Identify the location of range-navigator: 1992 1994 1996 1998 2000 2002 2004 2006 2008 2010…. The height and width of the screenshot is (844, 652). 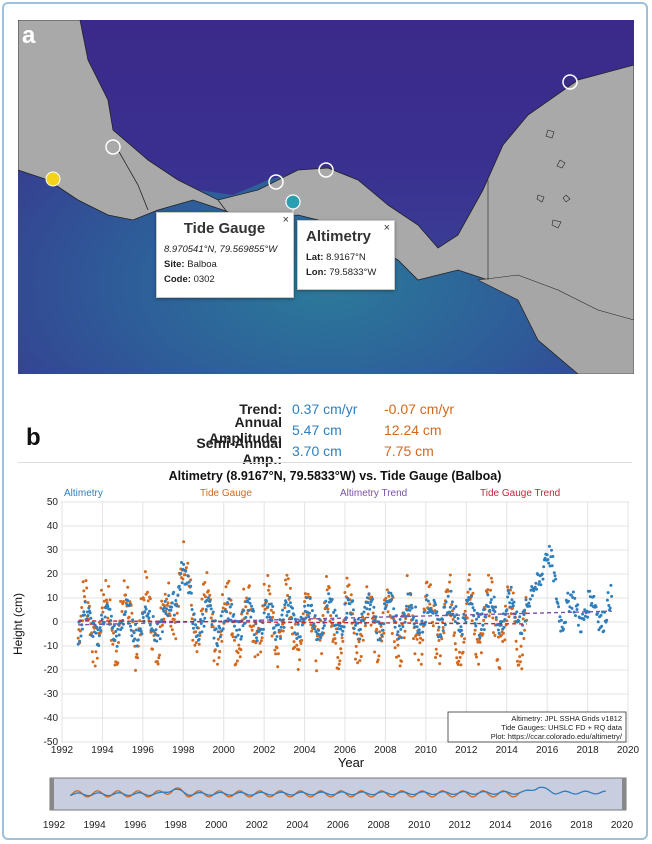
(325, 803).